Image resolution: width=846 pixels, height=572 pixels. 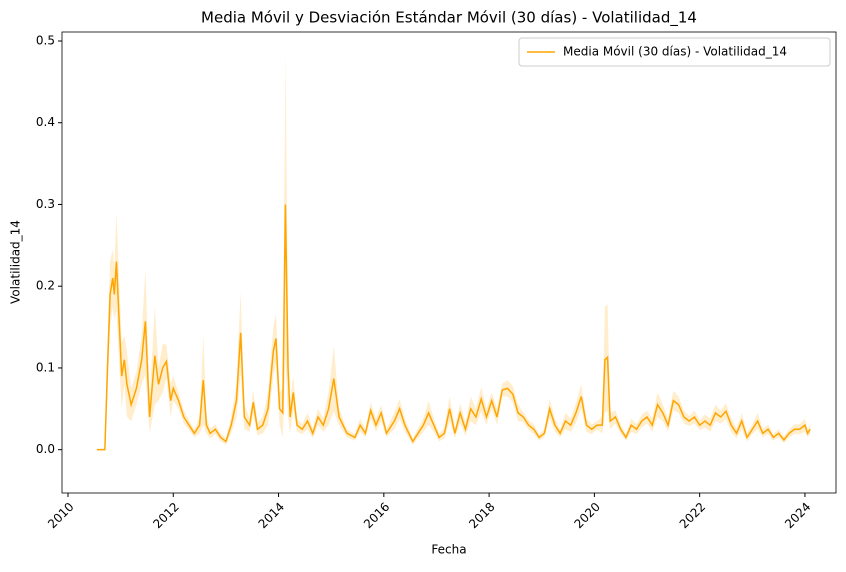 I want to click on y-tick-label: 0.3, so click(x=45, y=204).